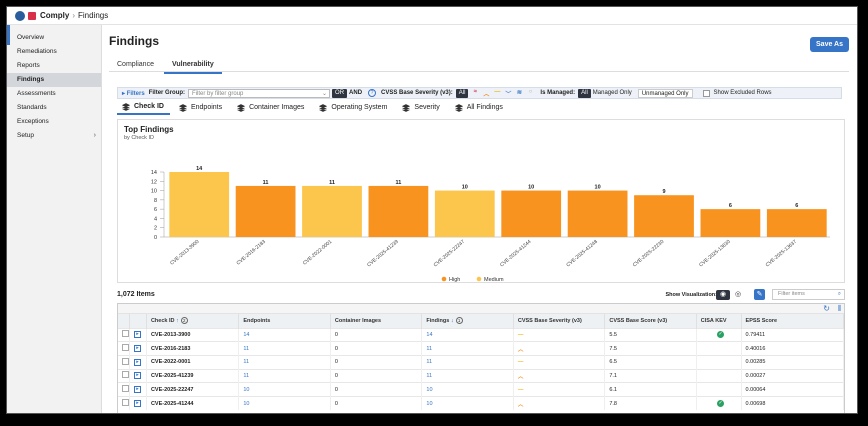  Describe the element at coordinates (353, 109) in the screenshot. I see `view-tab-operating-system: Operating System` at that location.